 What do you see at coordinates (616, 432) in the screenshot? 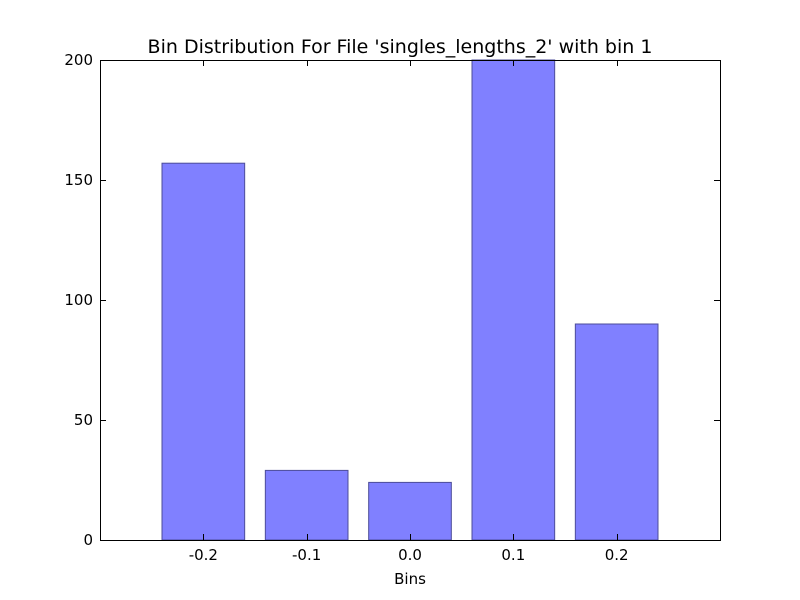
I see `bar-0.2` at bounding box center [616, 432].